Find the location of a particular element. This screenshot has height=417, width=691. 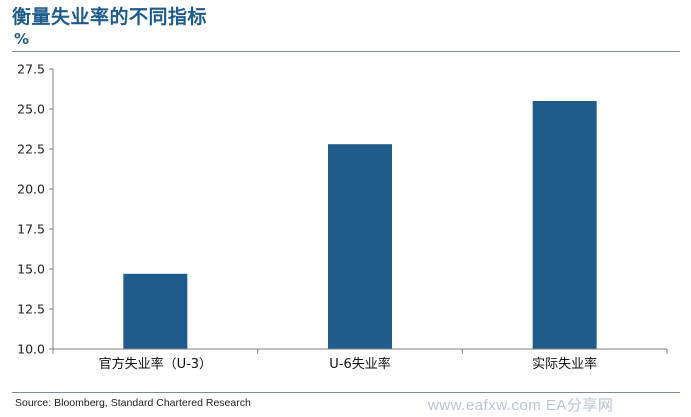

y-tick-label: 15.0 is located at coordinates (31, 269).